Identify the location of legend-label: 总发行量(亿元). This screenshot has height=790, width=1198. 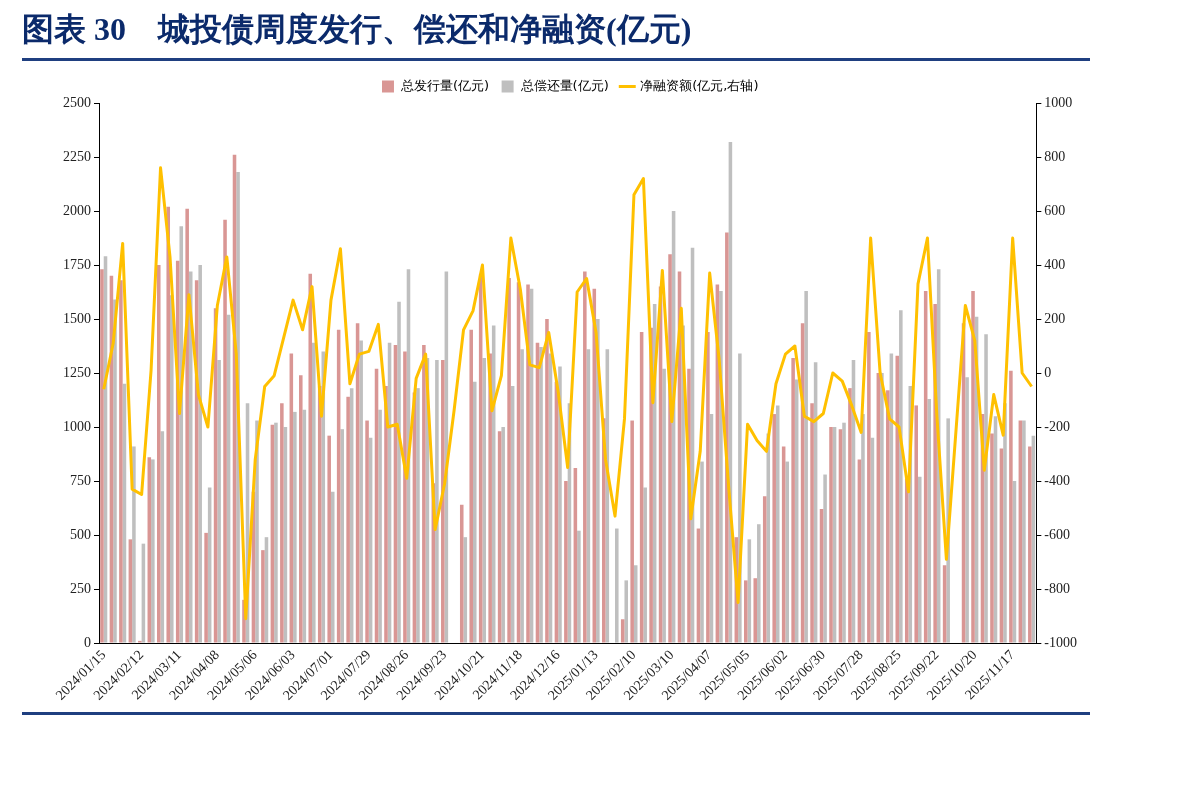
(444, 85).